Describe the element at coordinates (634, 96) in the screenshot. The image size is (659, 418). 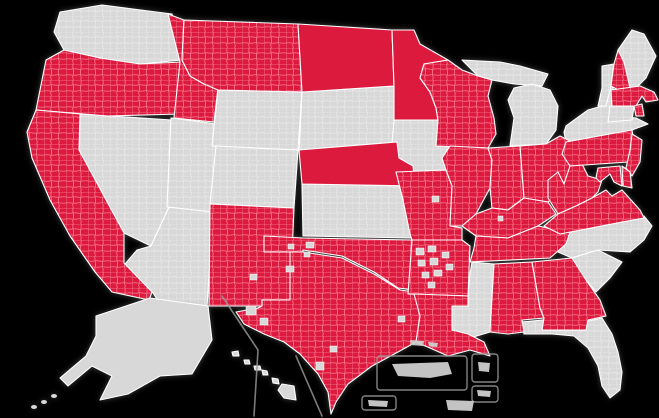
I see `state-massachusetts` at that location.